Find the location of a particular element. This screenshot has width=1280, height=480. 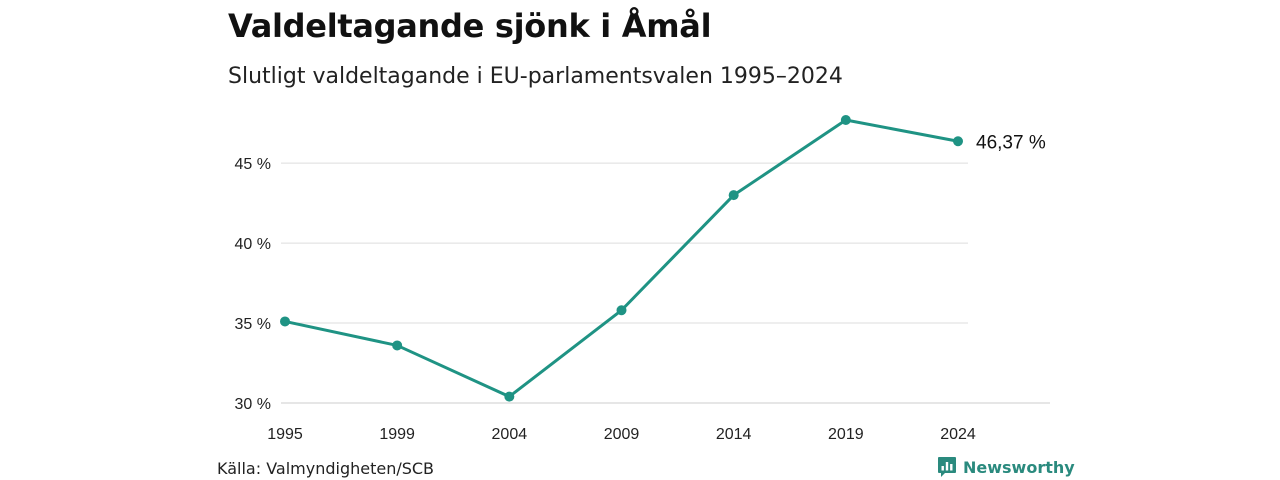

chart-title: Valdeltagande sjönk i Åmål is located at coordinates (470, 26).